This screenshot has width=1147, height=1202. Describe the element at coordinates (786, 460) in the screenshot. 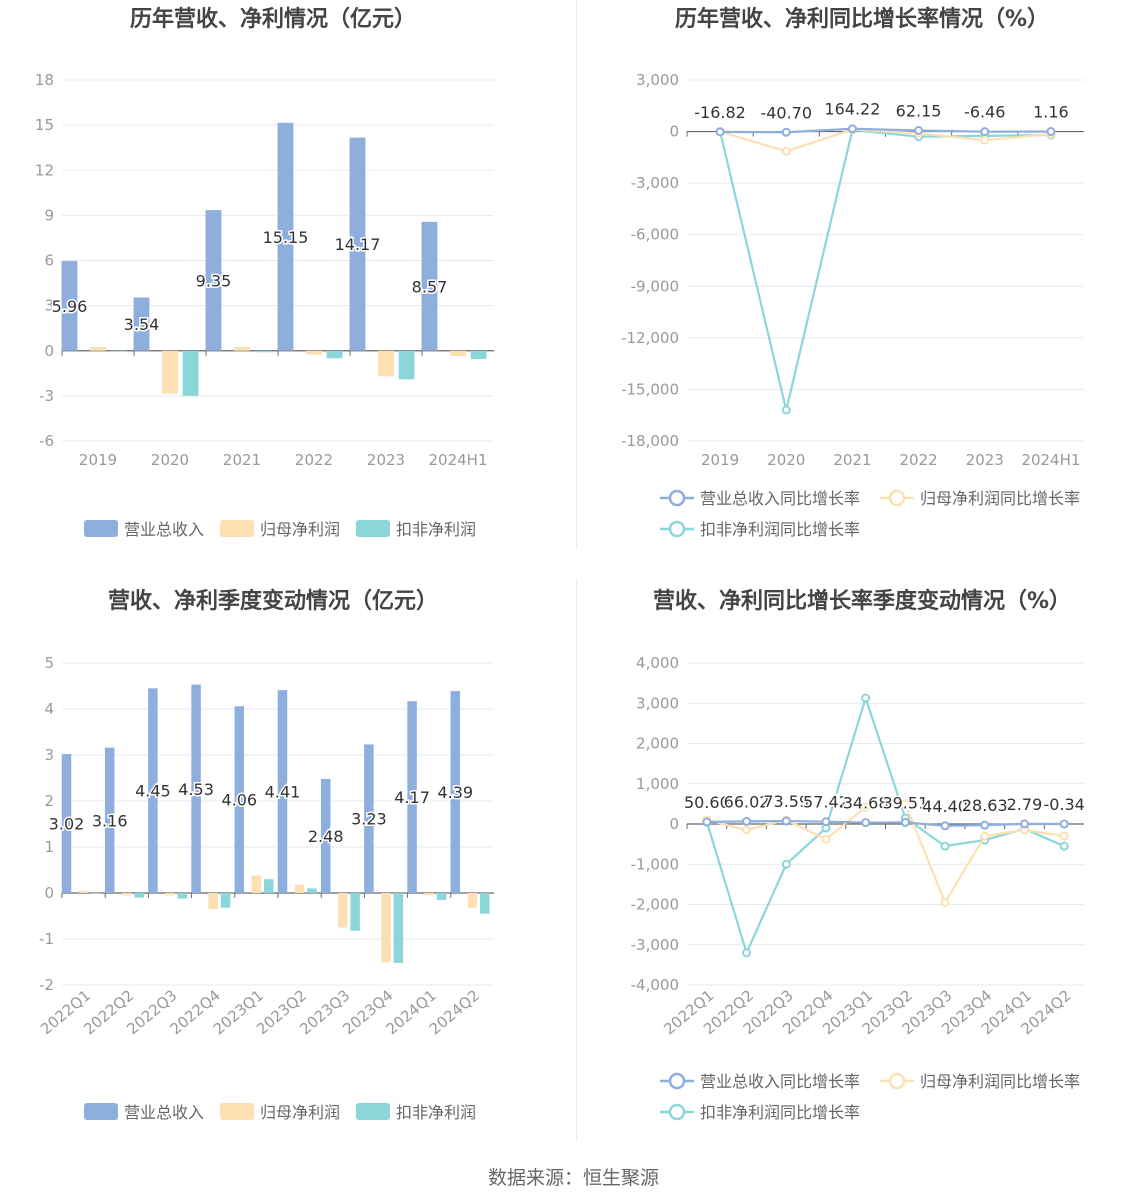

I see `x-tick-label: 2020` at that location.